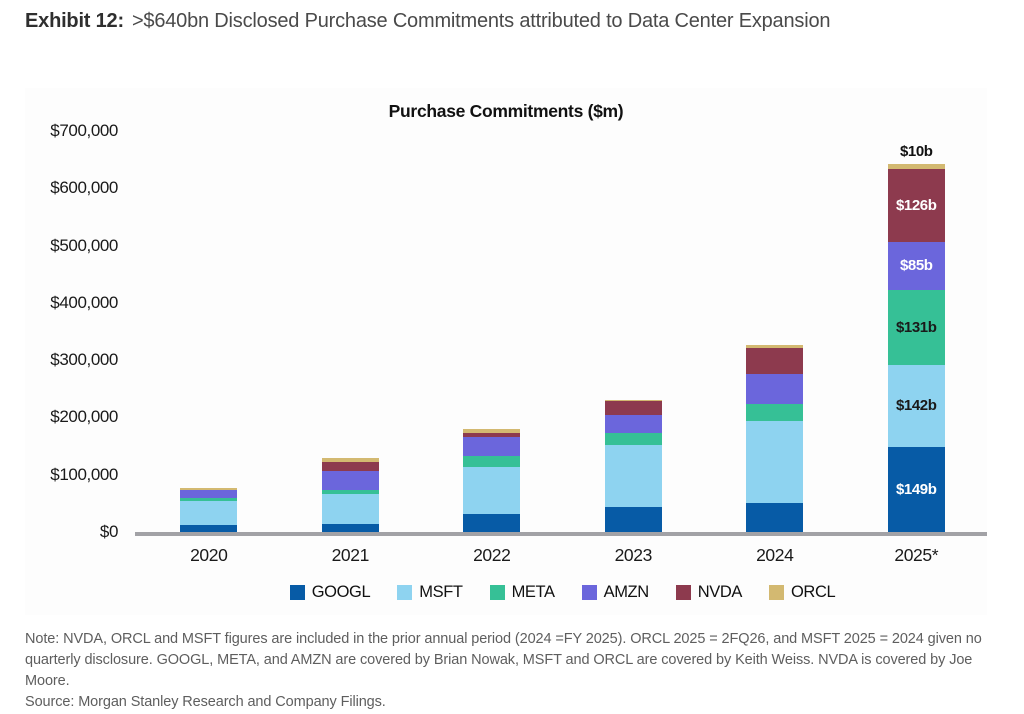 Image resolution: width=1024 pixels, height=714 pixels. What do you see at coordinates (350, 555) in the screenshot?
I see `x-axis-label: 2021` at bounding box center [350, 555].